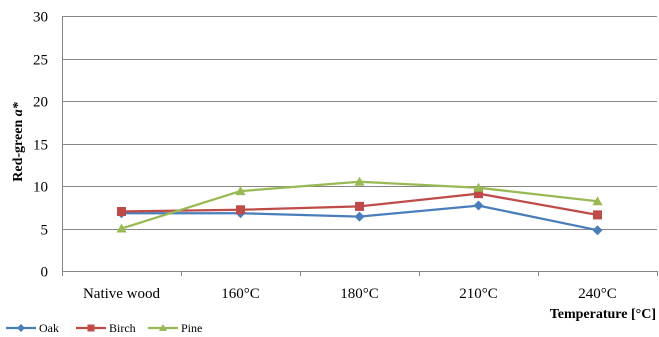  What do you see at coordinates (122, 294) in the screenshot?
I see `x-tick-label: Native wood` at bounding box center [122, 294].